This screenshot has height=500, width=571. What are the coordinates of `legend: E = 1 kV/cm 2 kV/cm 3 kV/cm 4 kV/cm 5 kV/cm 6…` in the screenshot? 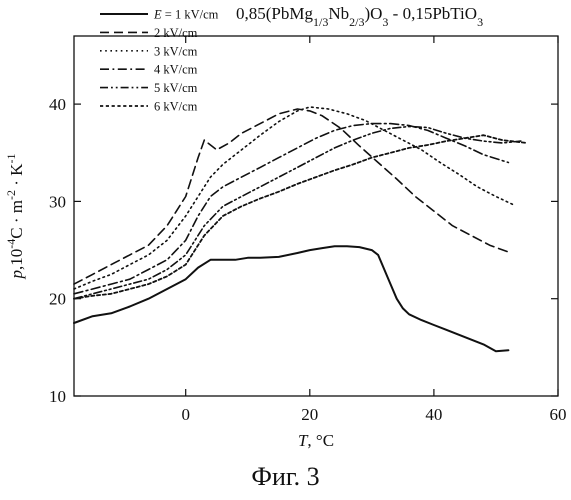 It's located at (159, 61).